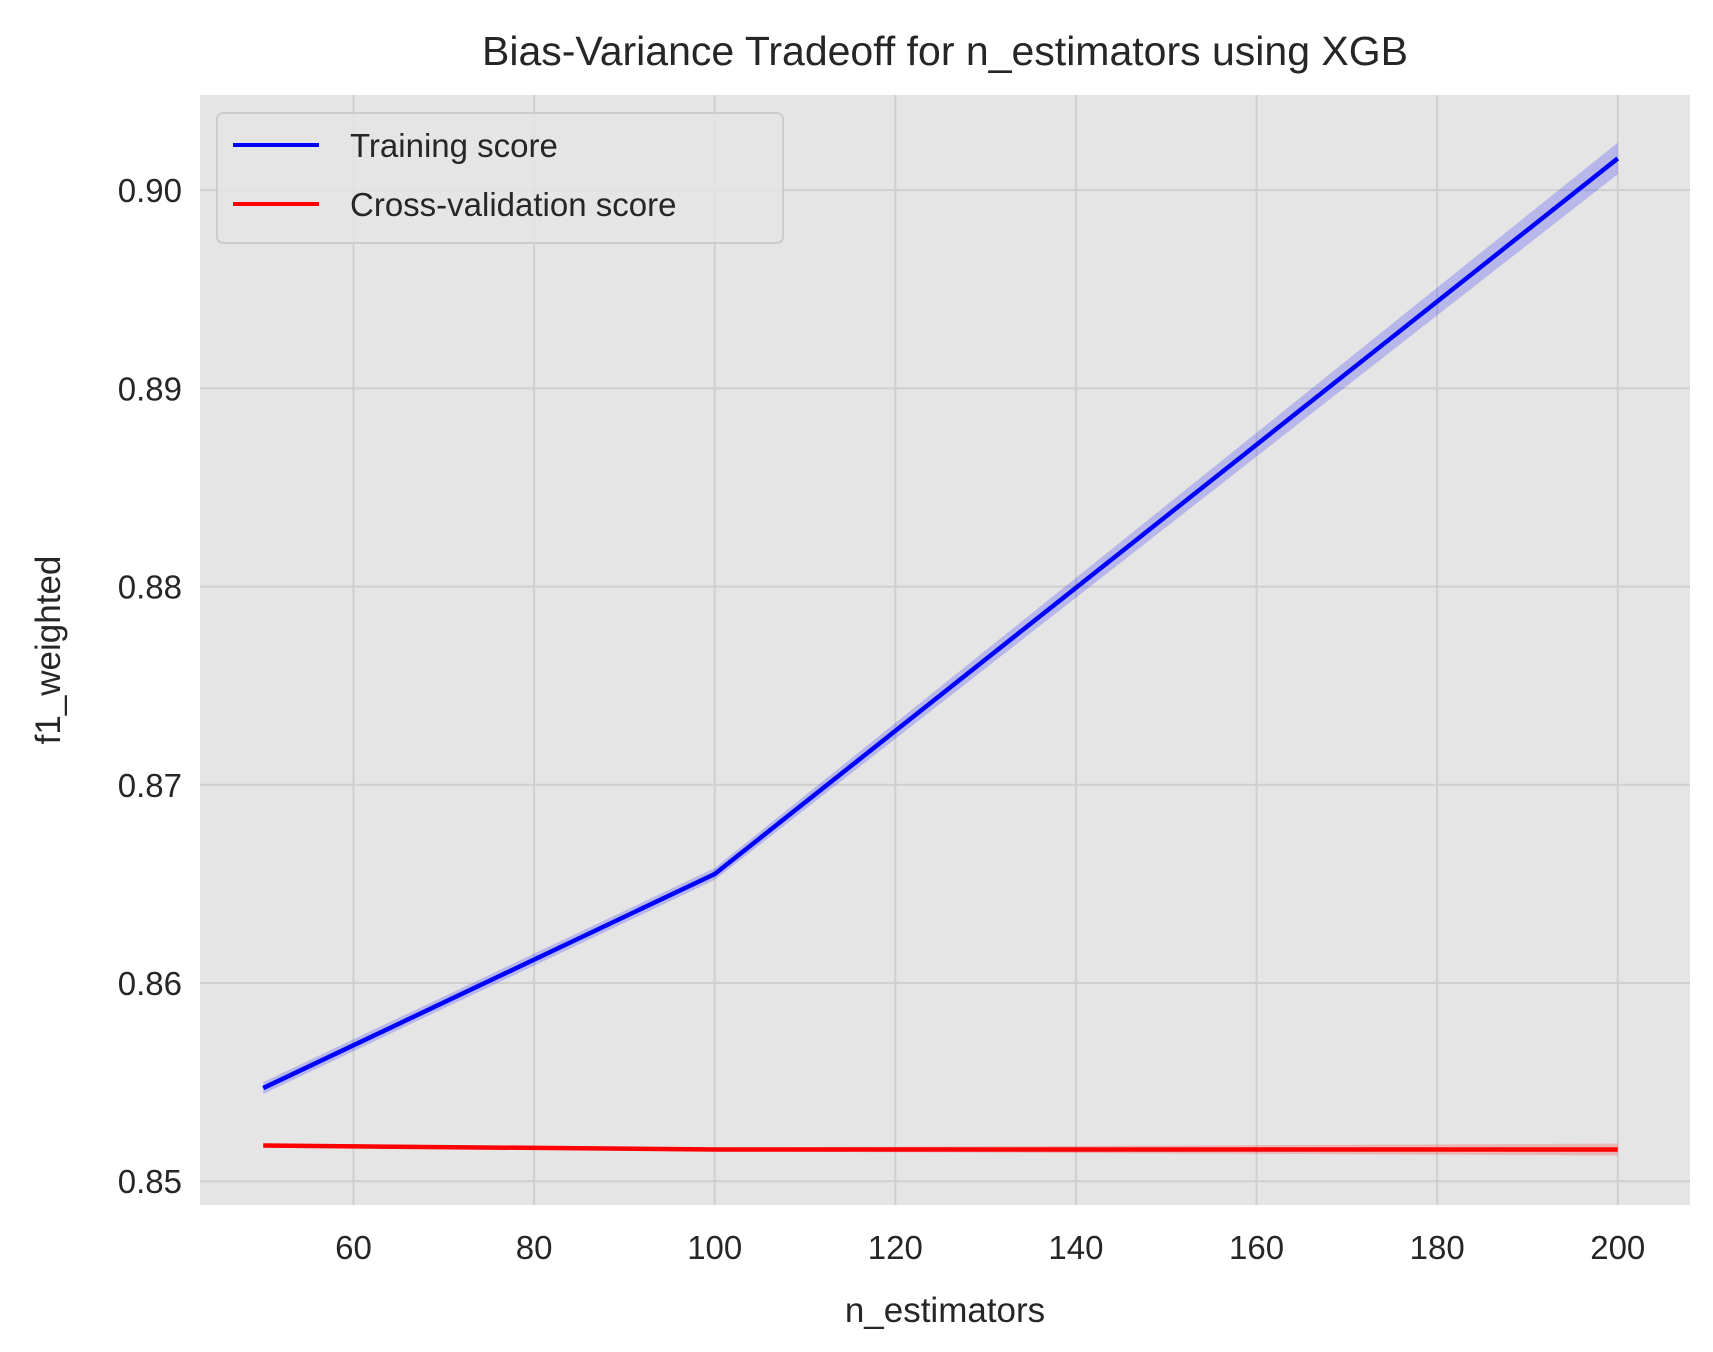 The height and width of the screenshot is (1352, 1713). I want to click on y-tick-labels: 0.85 0.86 0.87 0.88 0.89 0.90, so click(150, 686).